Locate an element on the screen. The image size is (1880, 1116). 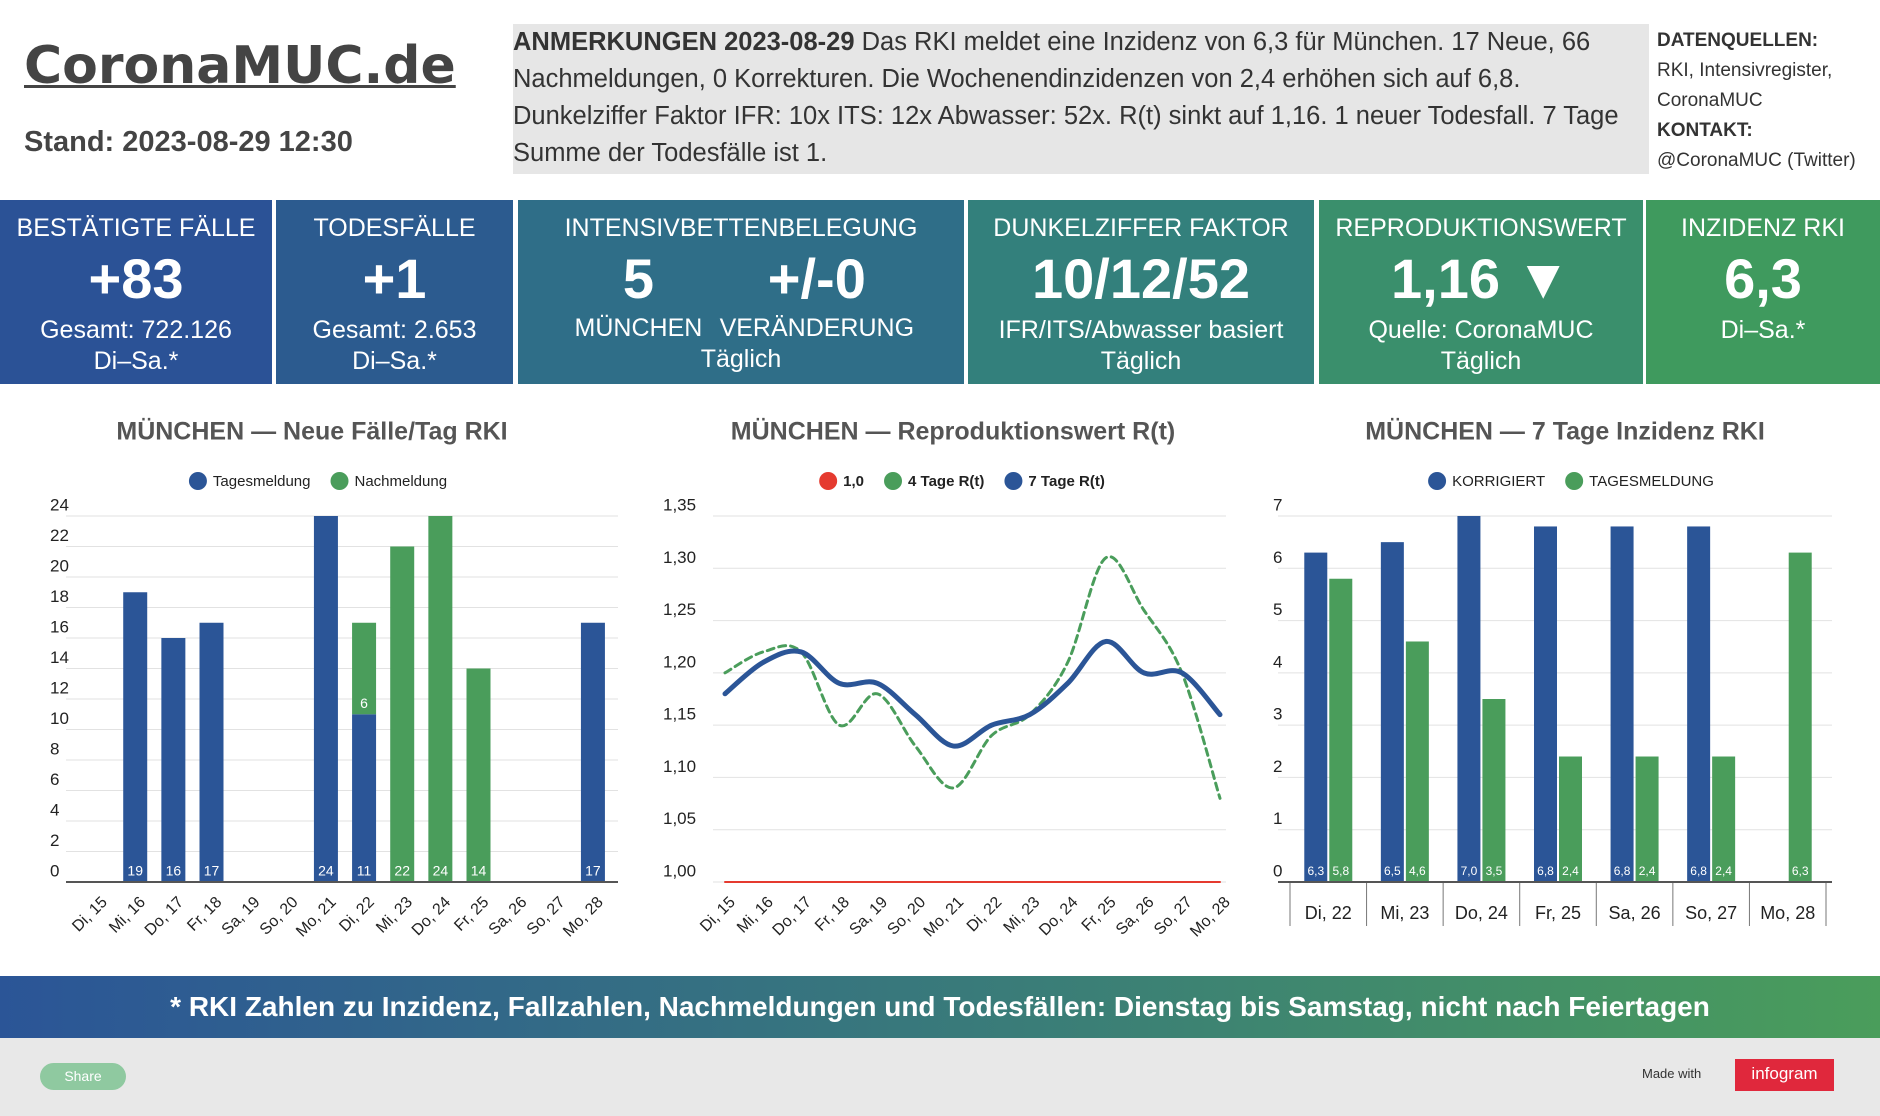
x-tick-label: So, 27 is located at coordinates (546, 916).